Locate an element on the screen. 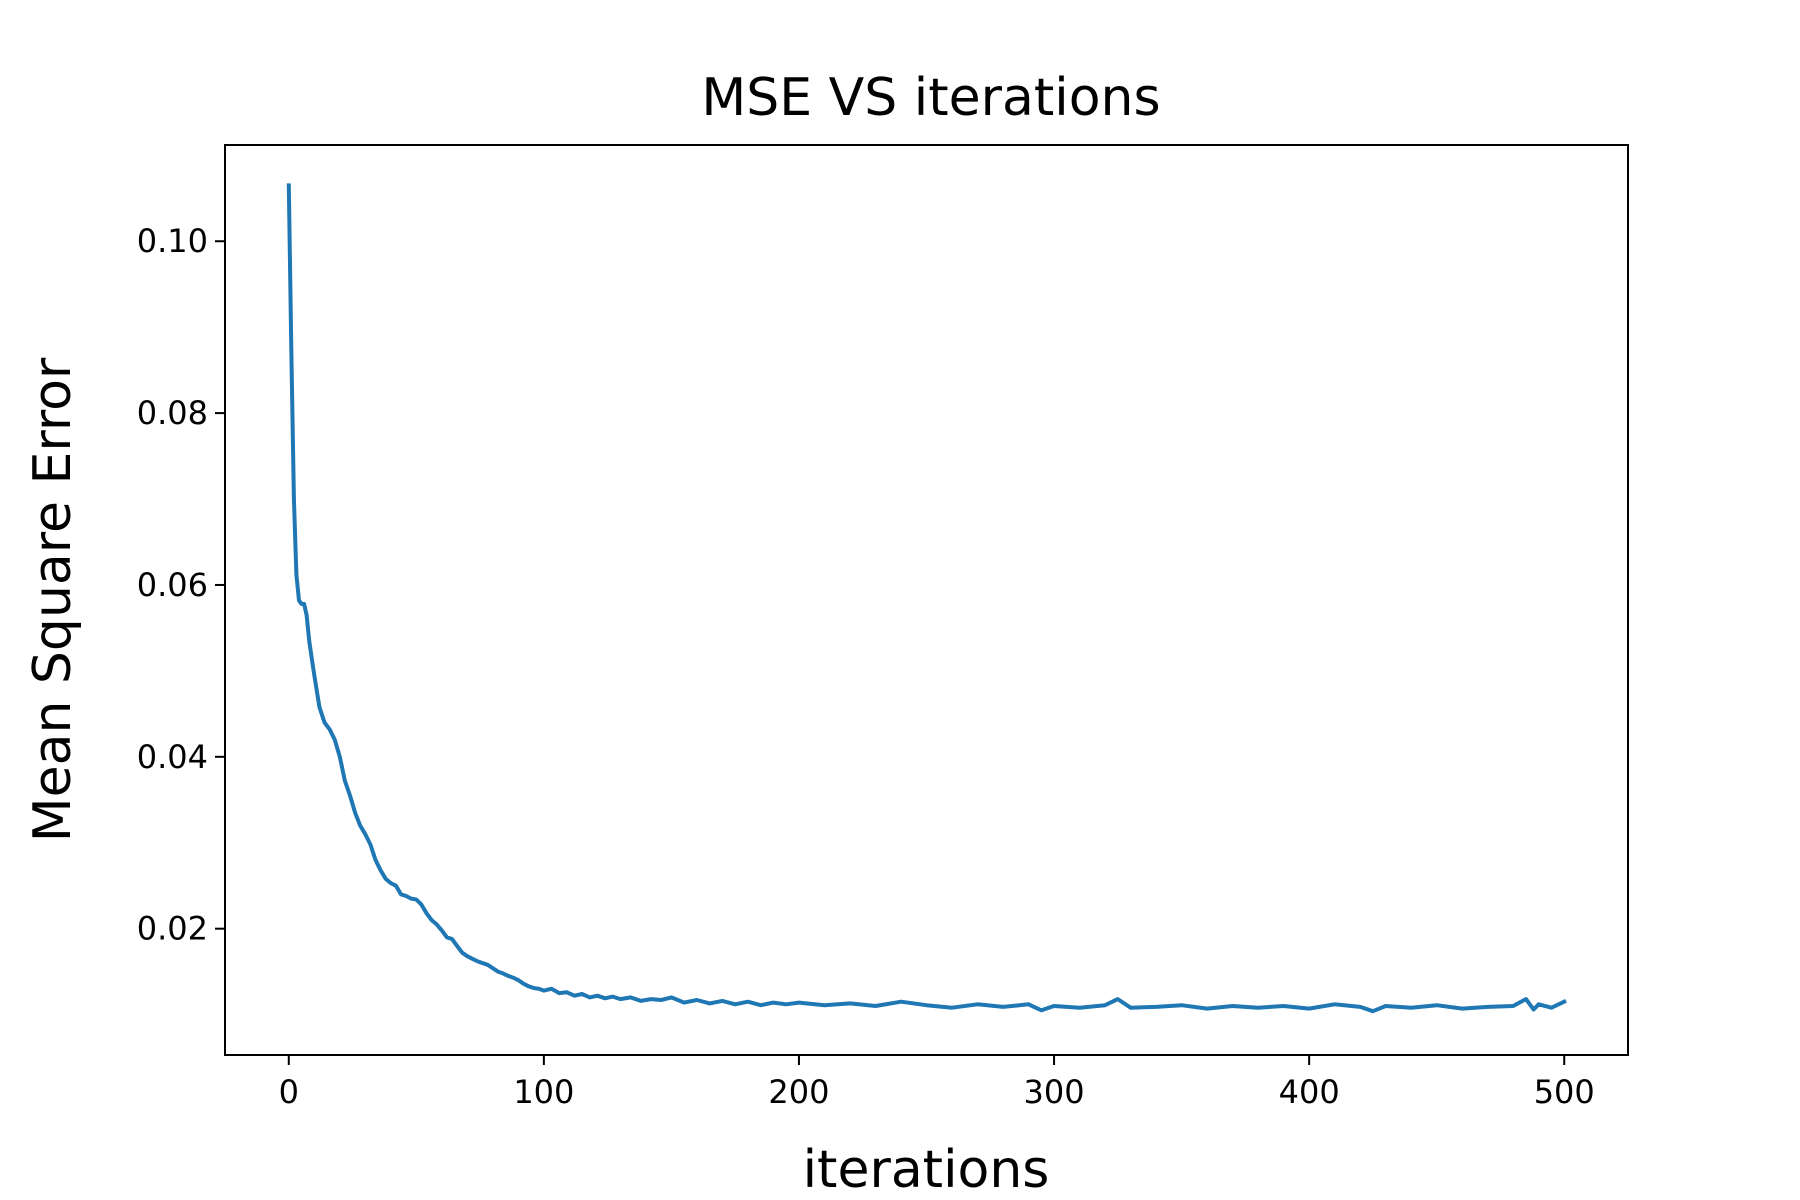 This screenshot has height=1200, width=1800. y-tick-label: 0.06 is located at coordinates (172, 585).